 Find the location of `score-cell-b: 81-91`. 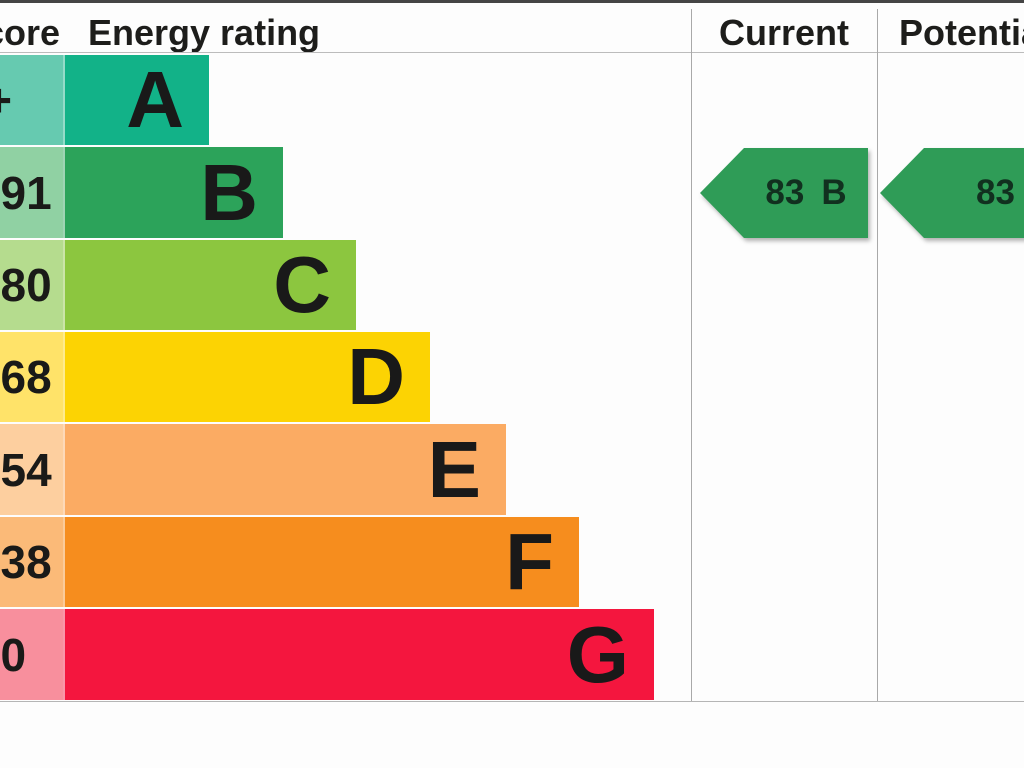

score-cell-b: 81-91 is located at coordinates (31, 192).